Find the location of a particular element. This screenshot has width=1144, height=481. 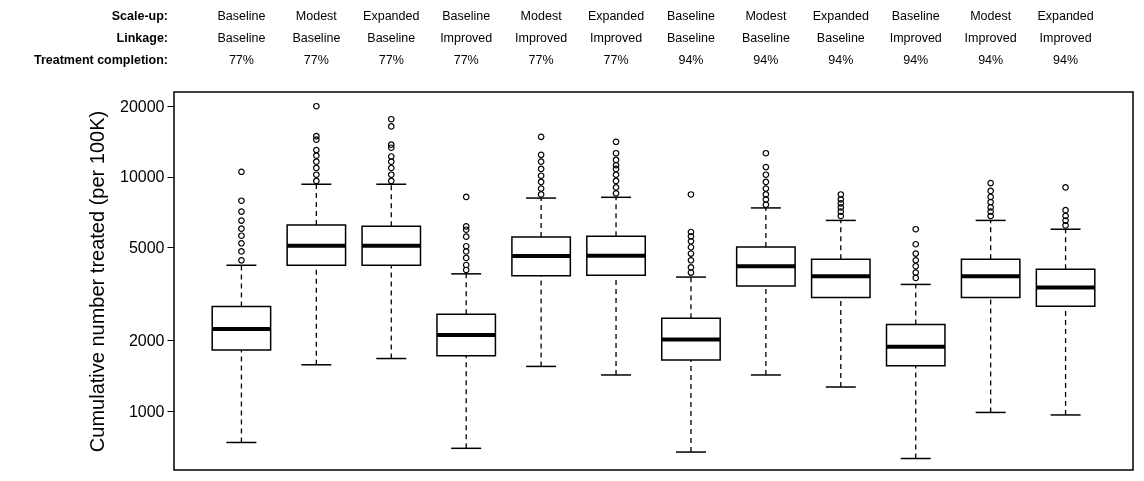

x-tick-label: Modest Improved 77% is located at coordinates (541, 37).